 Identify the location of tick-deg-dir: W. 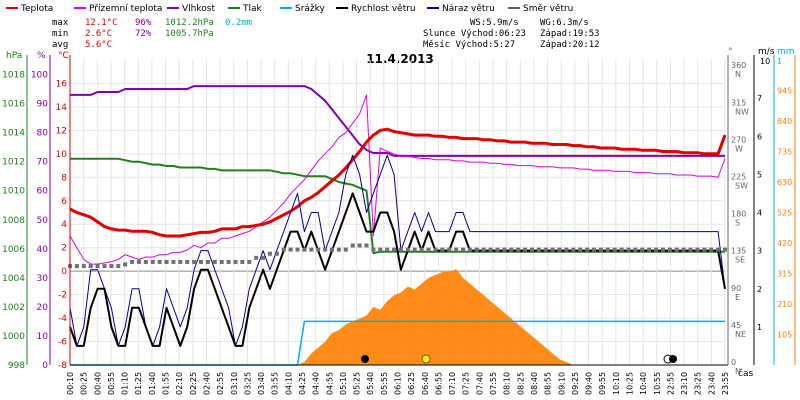
(739, 148).